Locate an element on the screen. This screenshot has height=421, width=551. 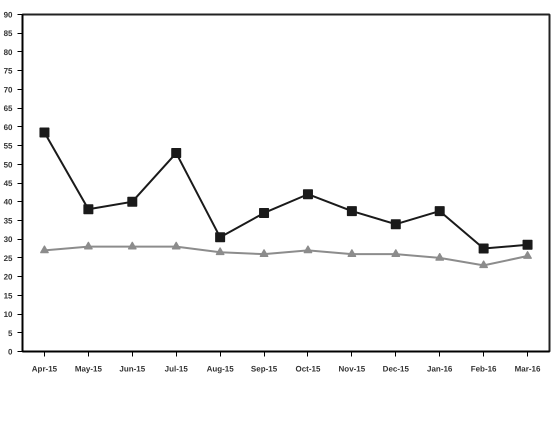
y-tick-label: 80 is located at coordinates (9, 52).